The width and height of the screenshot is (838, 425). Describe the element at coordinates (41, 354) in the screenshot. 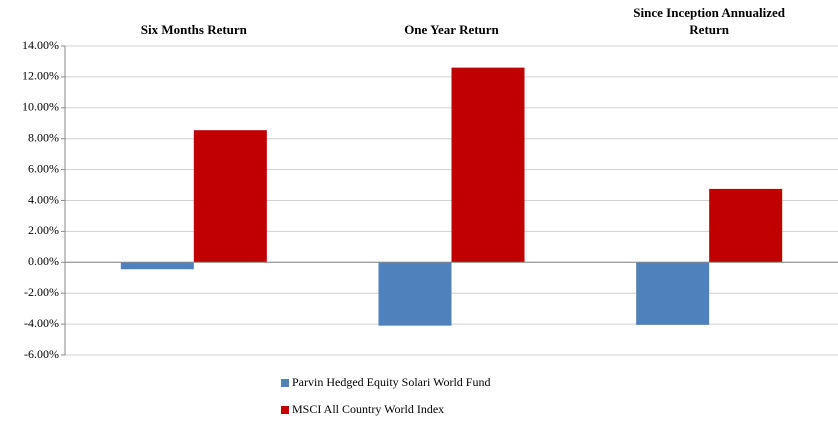

I see `y-tick-label: -6.00%` at that location.